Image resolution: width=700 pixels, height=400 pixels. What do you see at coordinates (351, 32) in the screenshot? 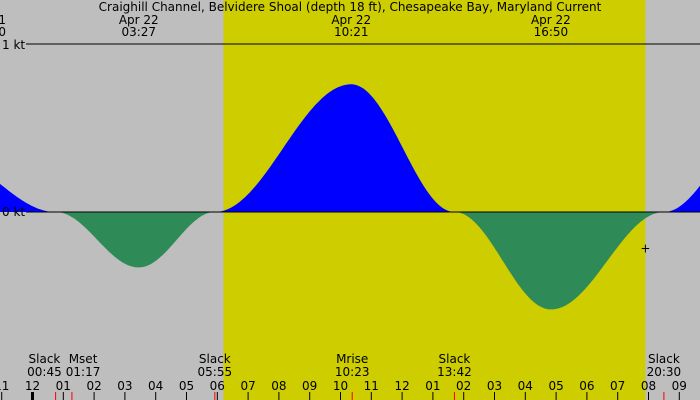
I see `peak-time-label: 10:21` at bounding box center [351, 32].